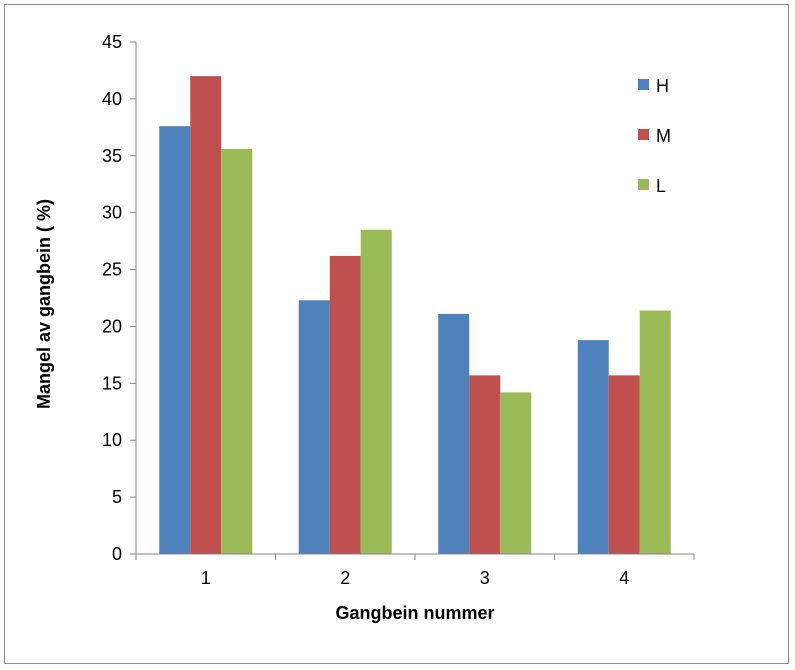 This screenshot has height=670, width=795. I want to click on x-tick-label: 4, so click(624, 578).